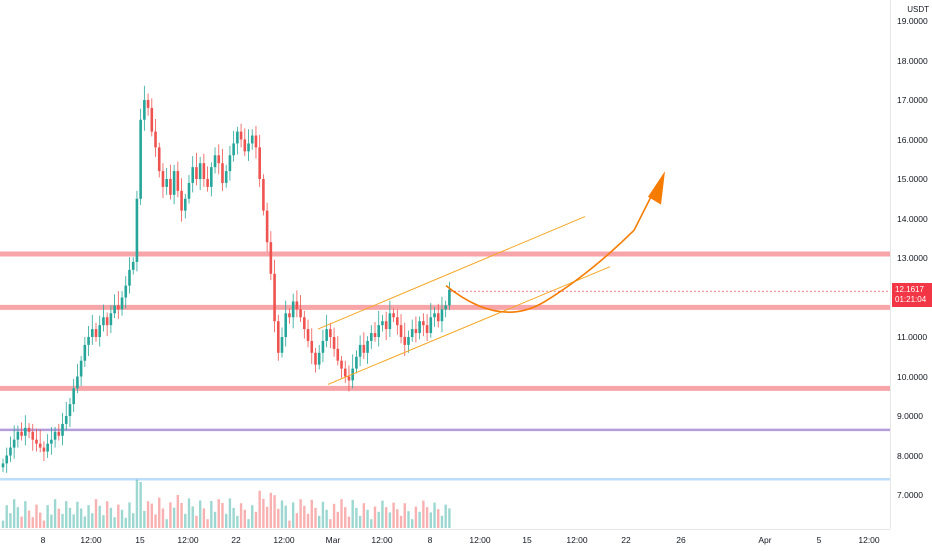  What do you see at coordinates (140, 540) in the screenshot?
I see `time-tick: 15` at bounding box center [140, 540].